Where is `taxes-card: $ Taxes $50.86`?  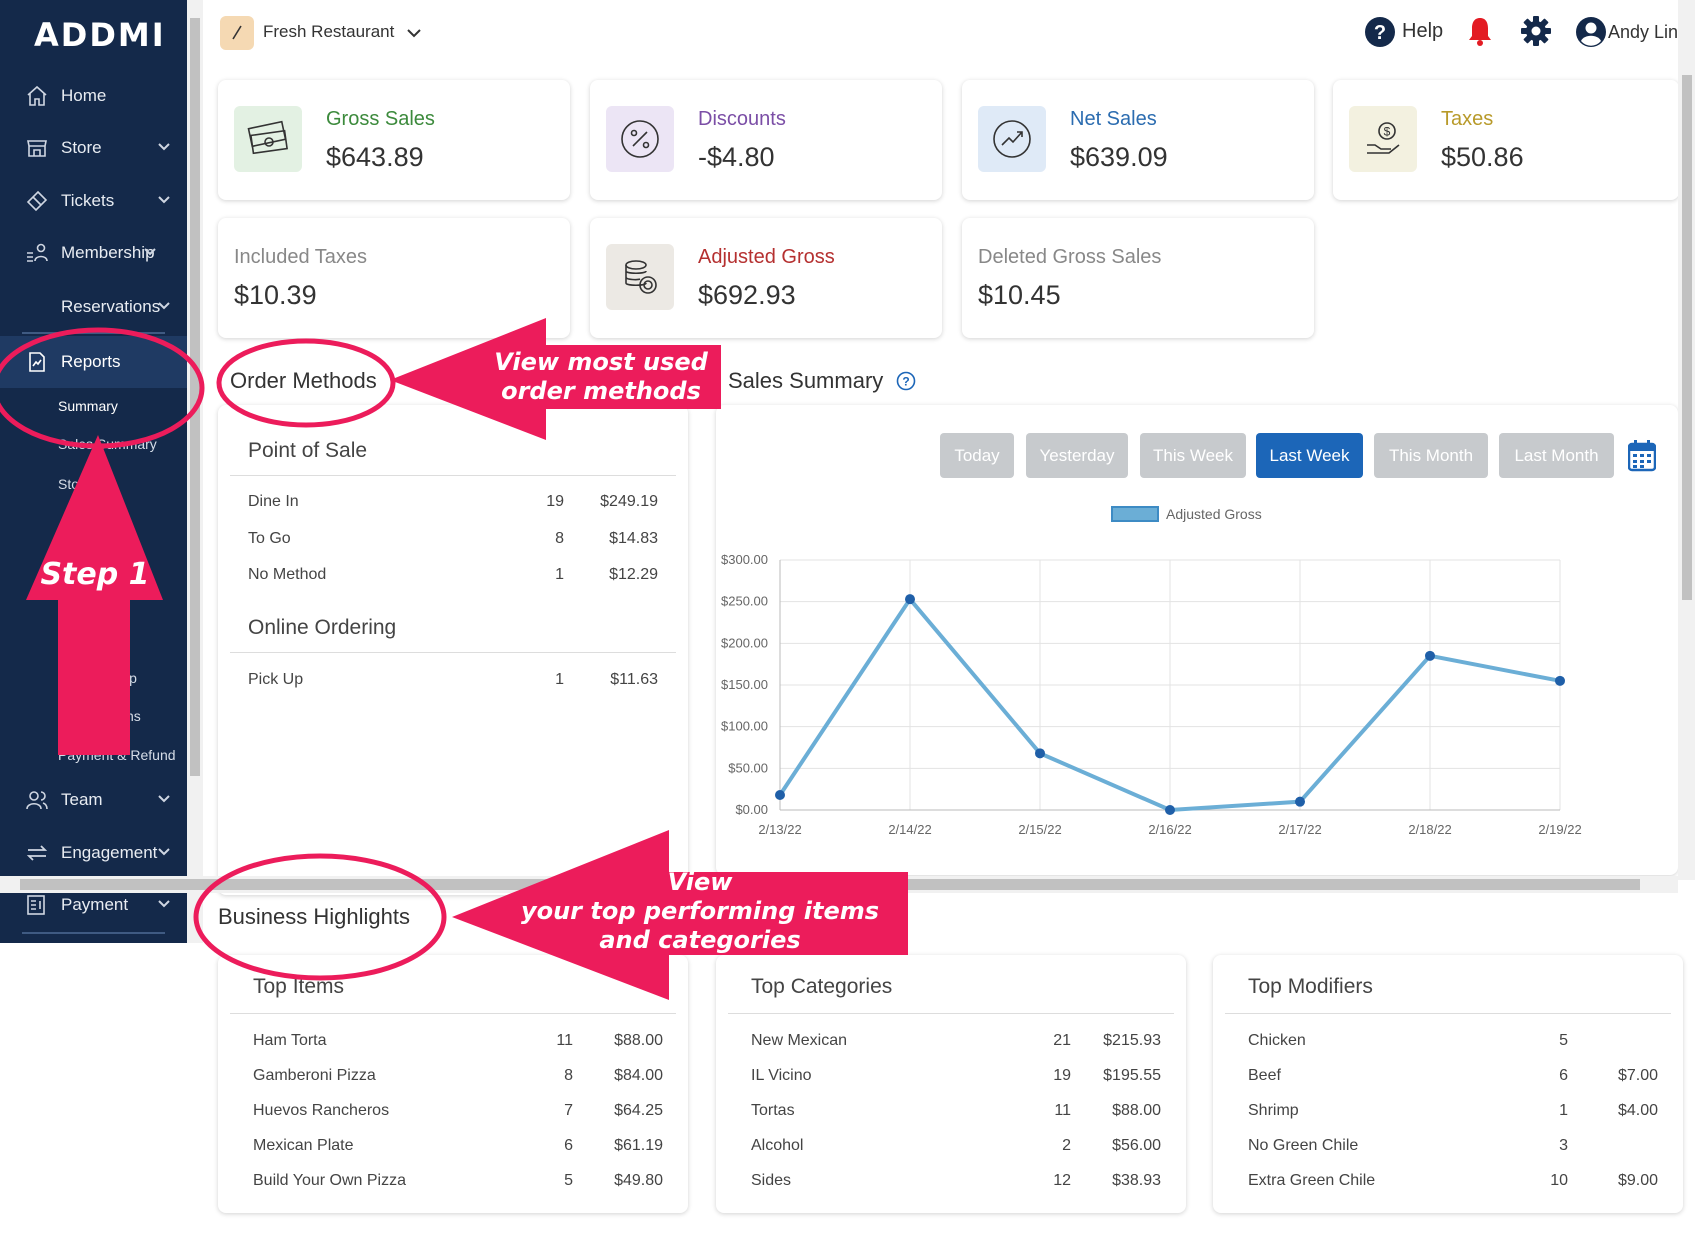 taxes-card: $ Taxes $50.86 is located at coordinates (1506, 140).